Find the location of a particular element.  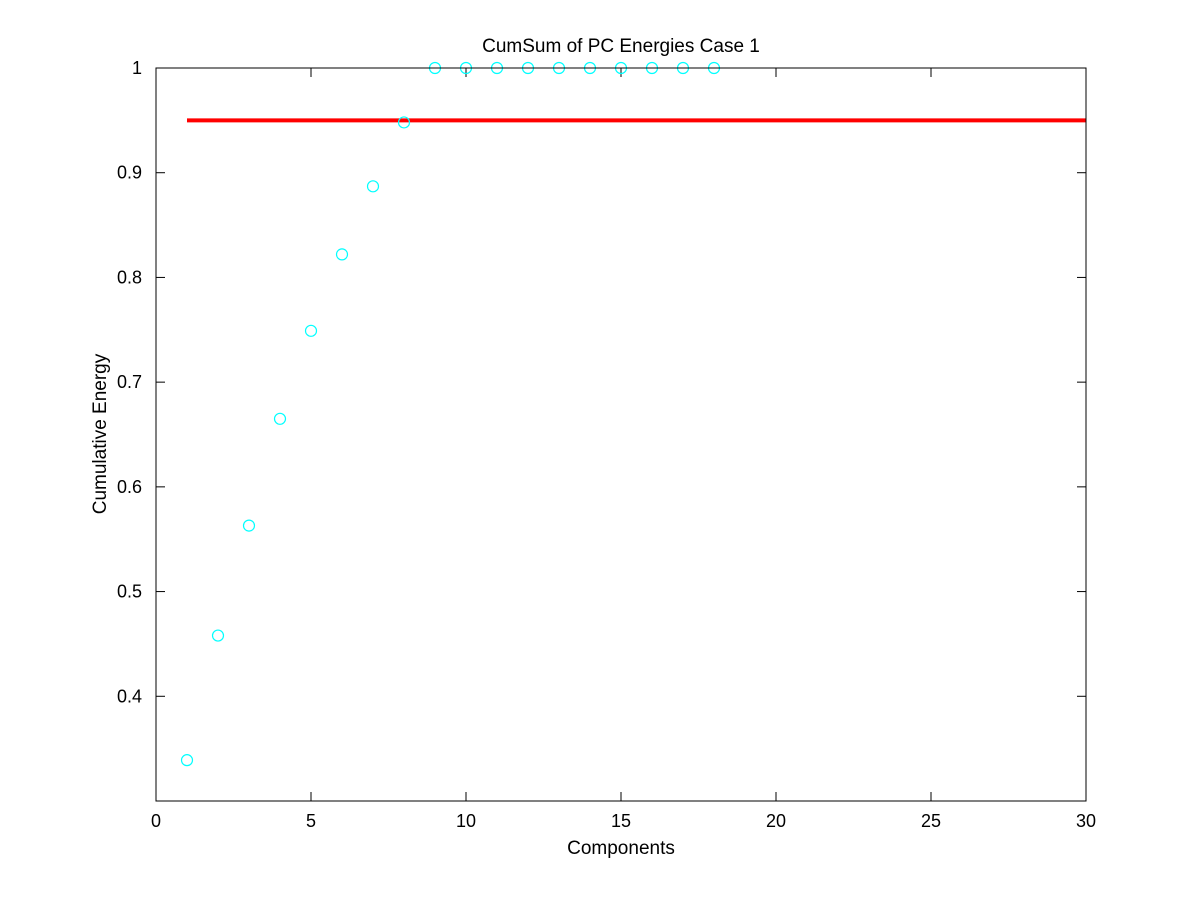

x-tick-label: 0 is located at coordinates (156, 821).